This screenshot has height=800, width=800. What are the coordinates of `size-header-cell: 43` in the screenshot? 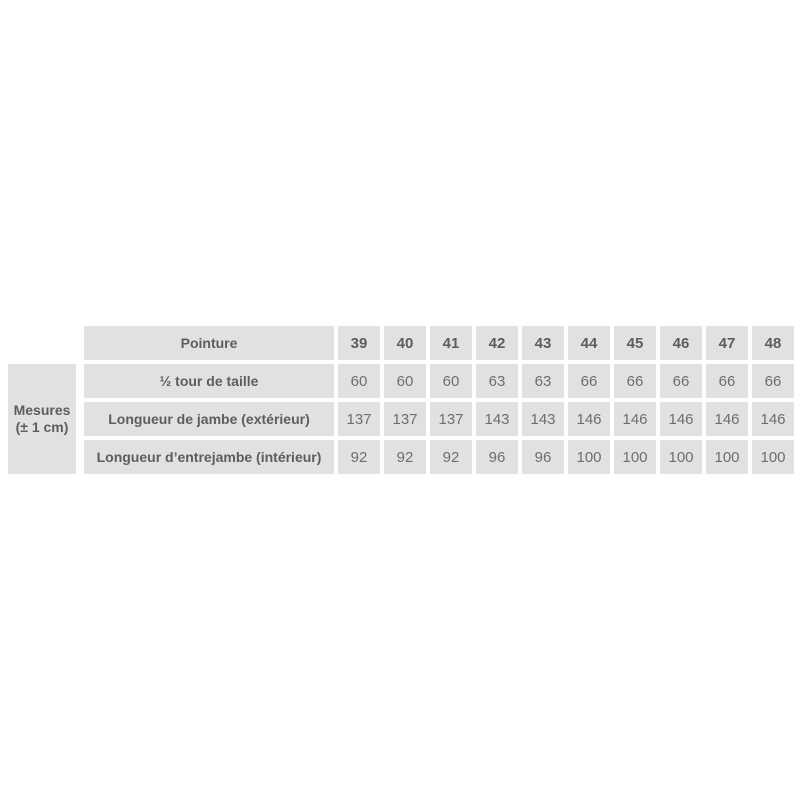 It's located at (543, 343).